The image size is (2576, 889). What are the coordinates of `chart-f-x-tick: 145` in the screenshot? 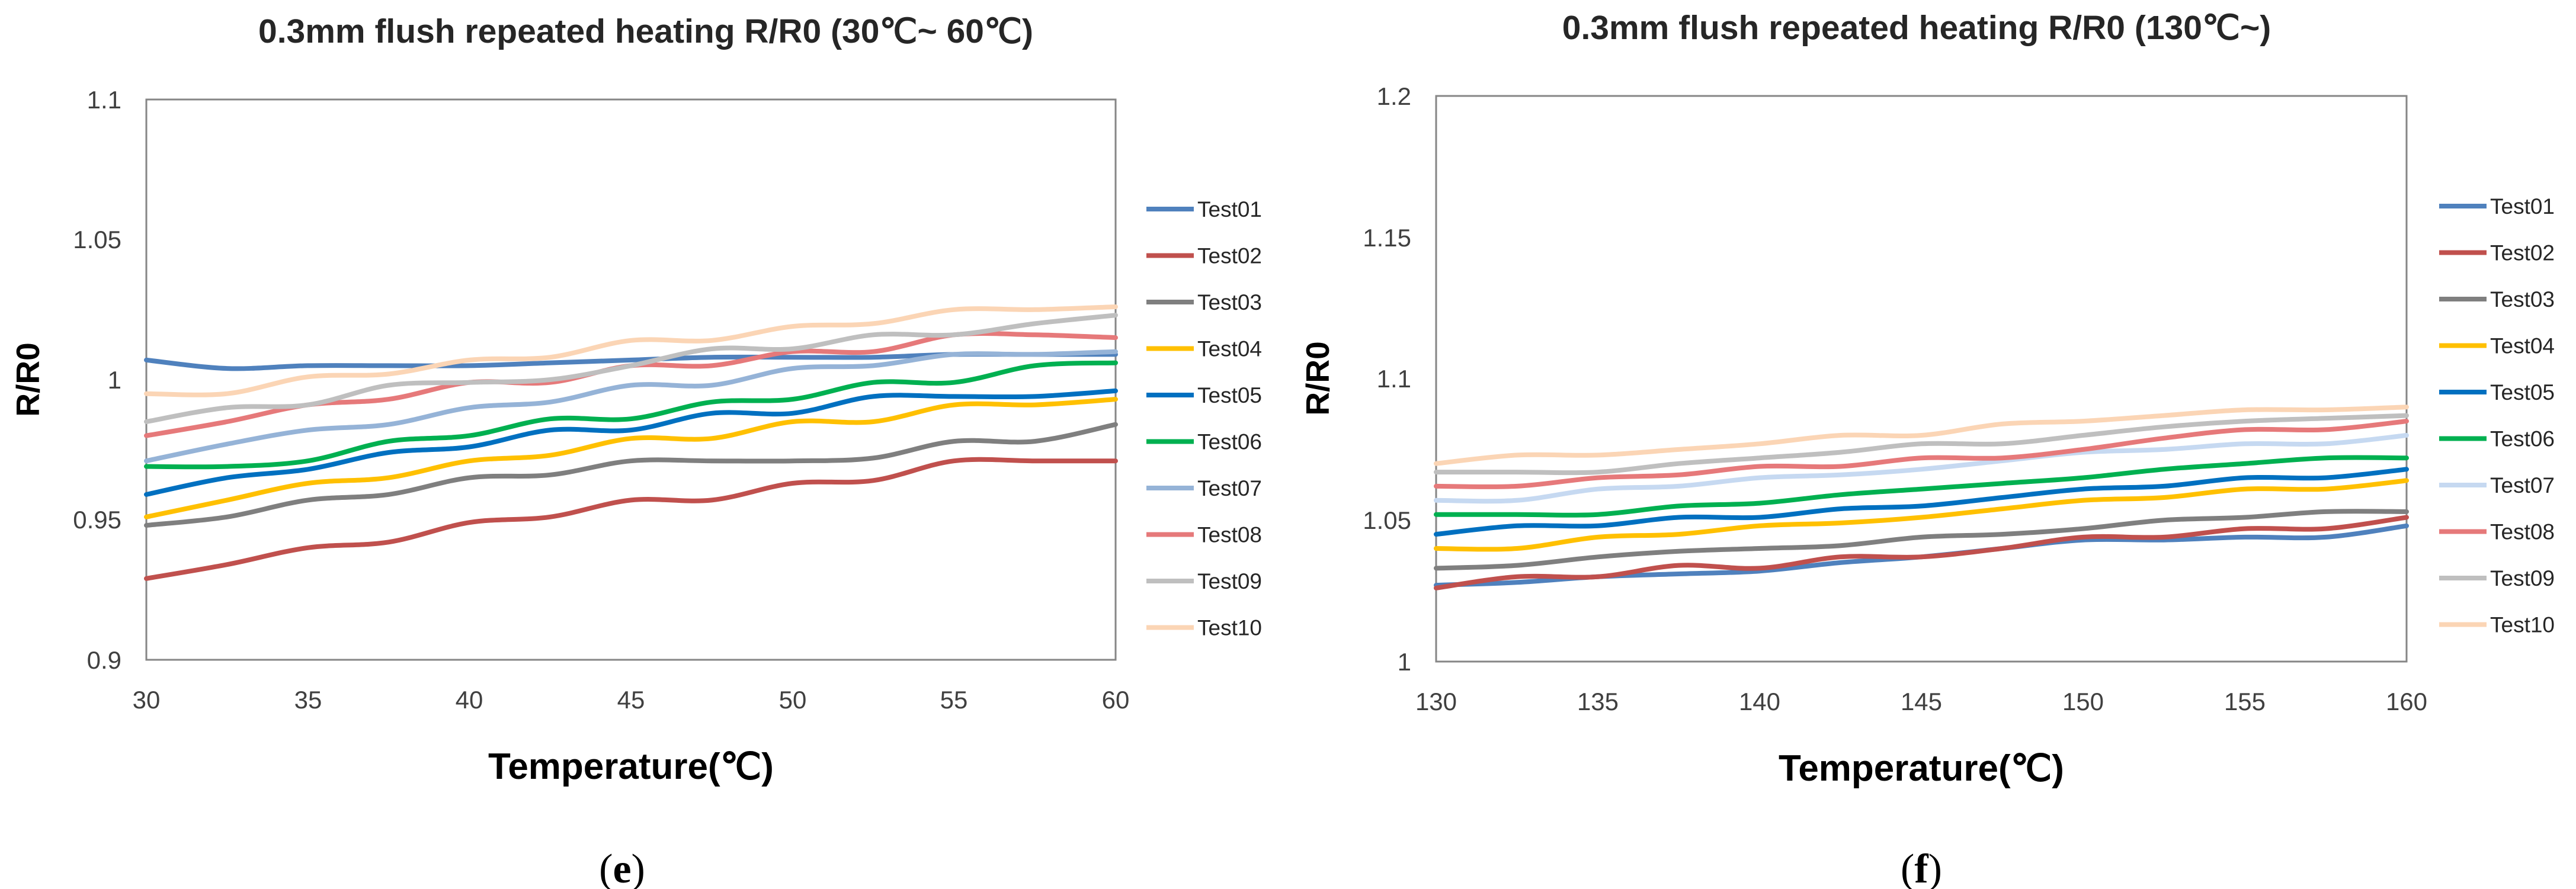 It's located at (1921, 701).